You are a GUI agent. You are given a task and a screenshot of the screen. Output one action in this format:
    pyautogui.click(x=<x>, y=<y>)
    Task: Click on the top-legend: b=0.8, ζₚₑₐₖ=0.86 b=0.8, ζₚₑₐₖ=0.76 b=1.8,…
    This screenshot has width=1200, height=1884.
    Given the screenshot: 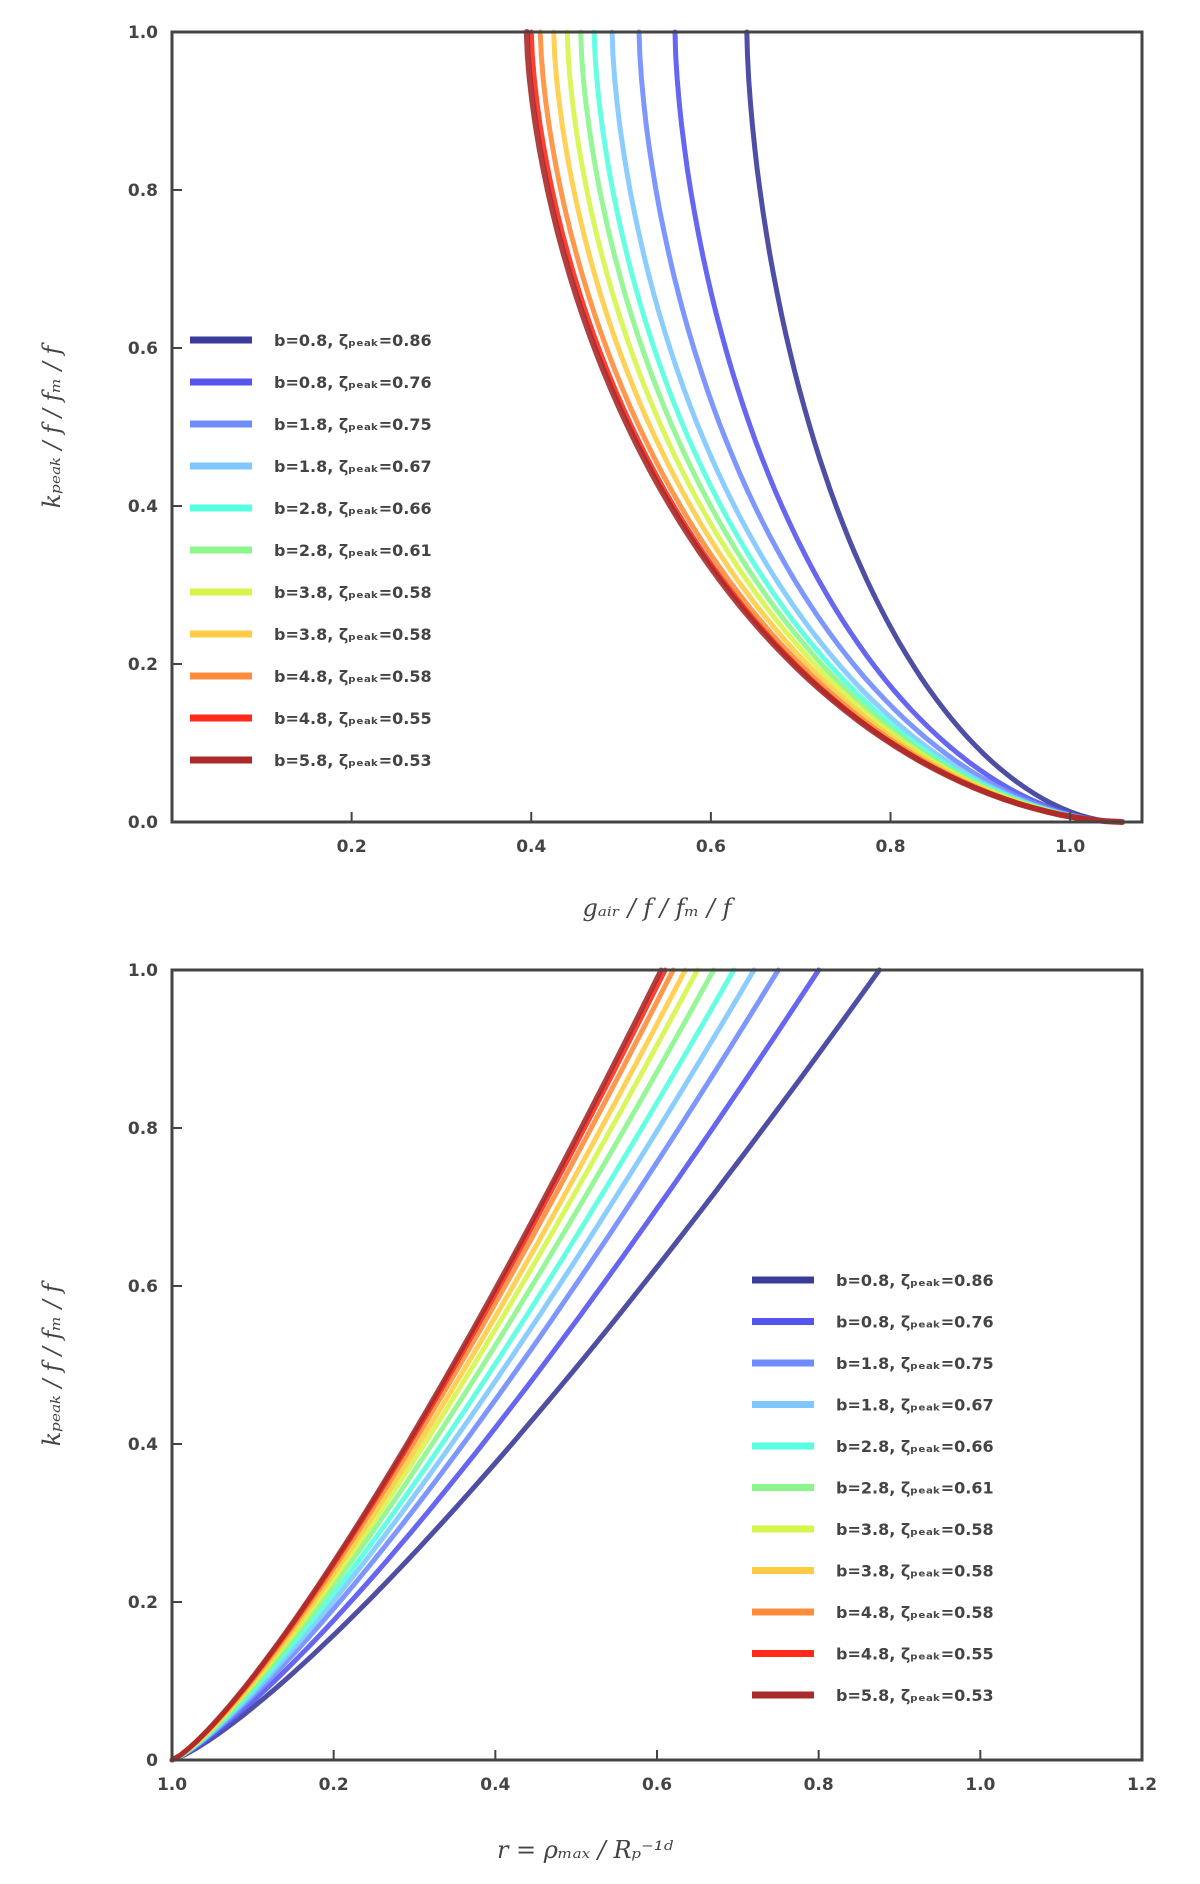 What is the action you would take?
    pyautogui.click(x=311, y=550)
    